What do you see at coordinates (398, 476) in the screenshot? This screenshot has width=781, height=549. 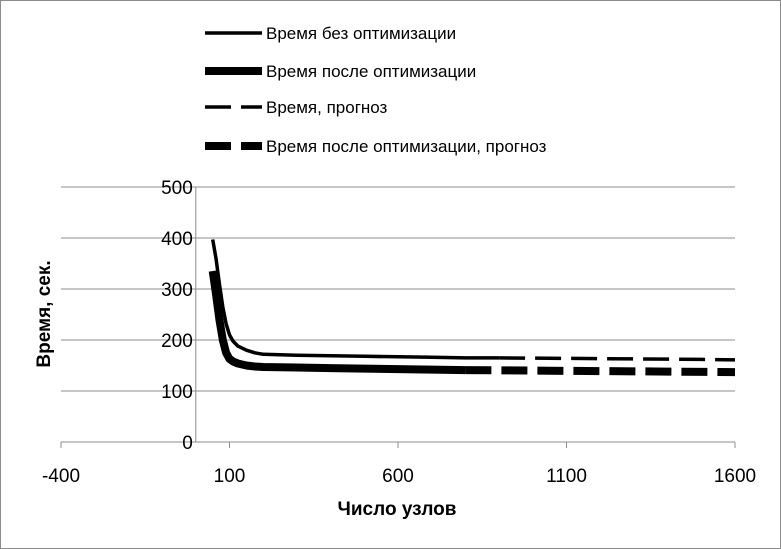 I see `x-tick-label: 600` at bounding box center [398, 476].